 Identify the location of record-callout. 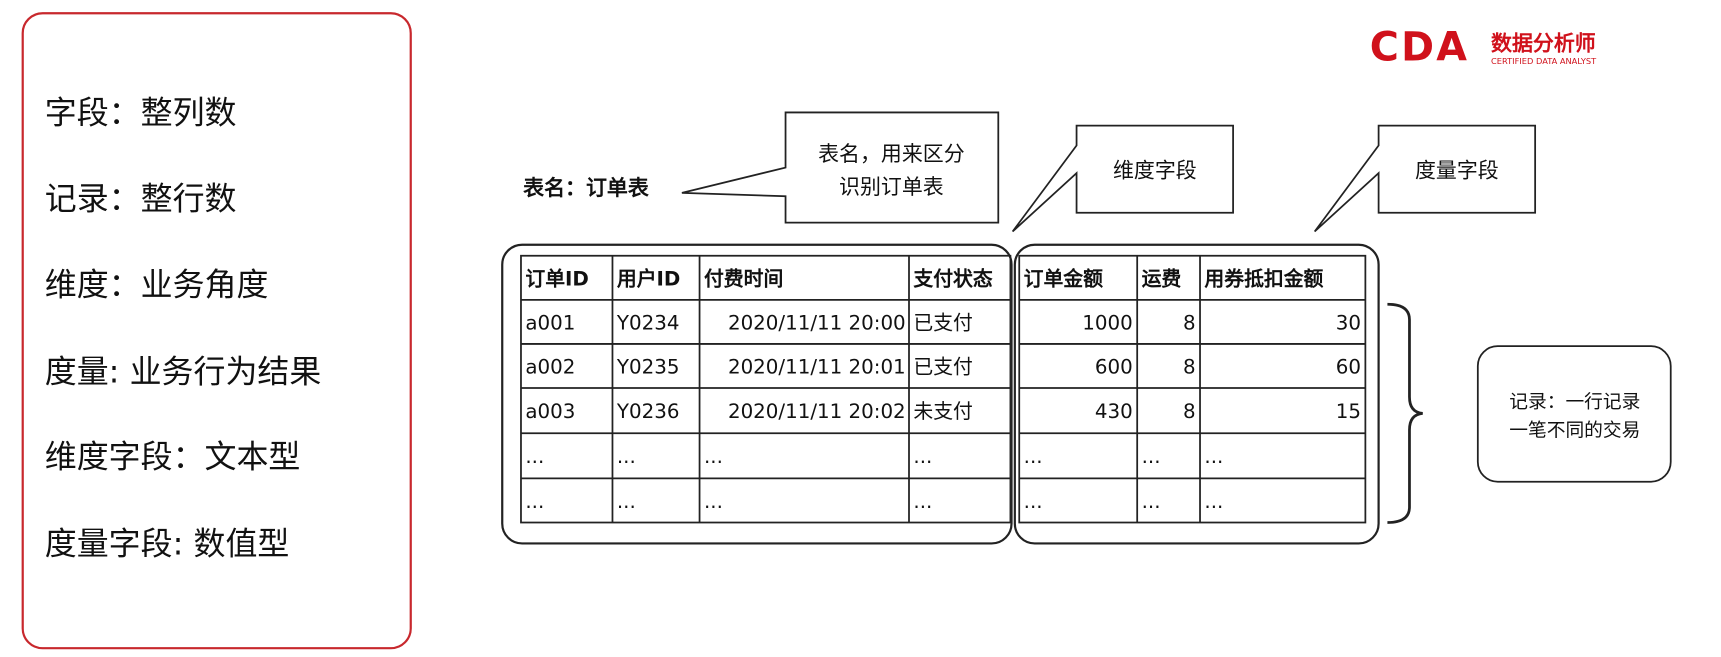
(1574, 414).